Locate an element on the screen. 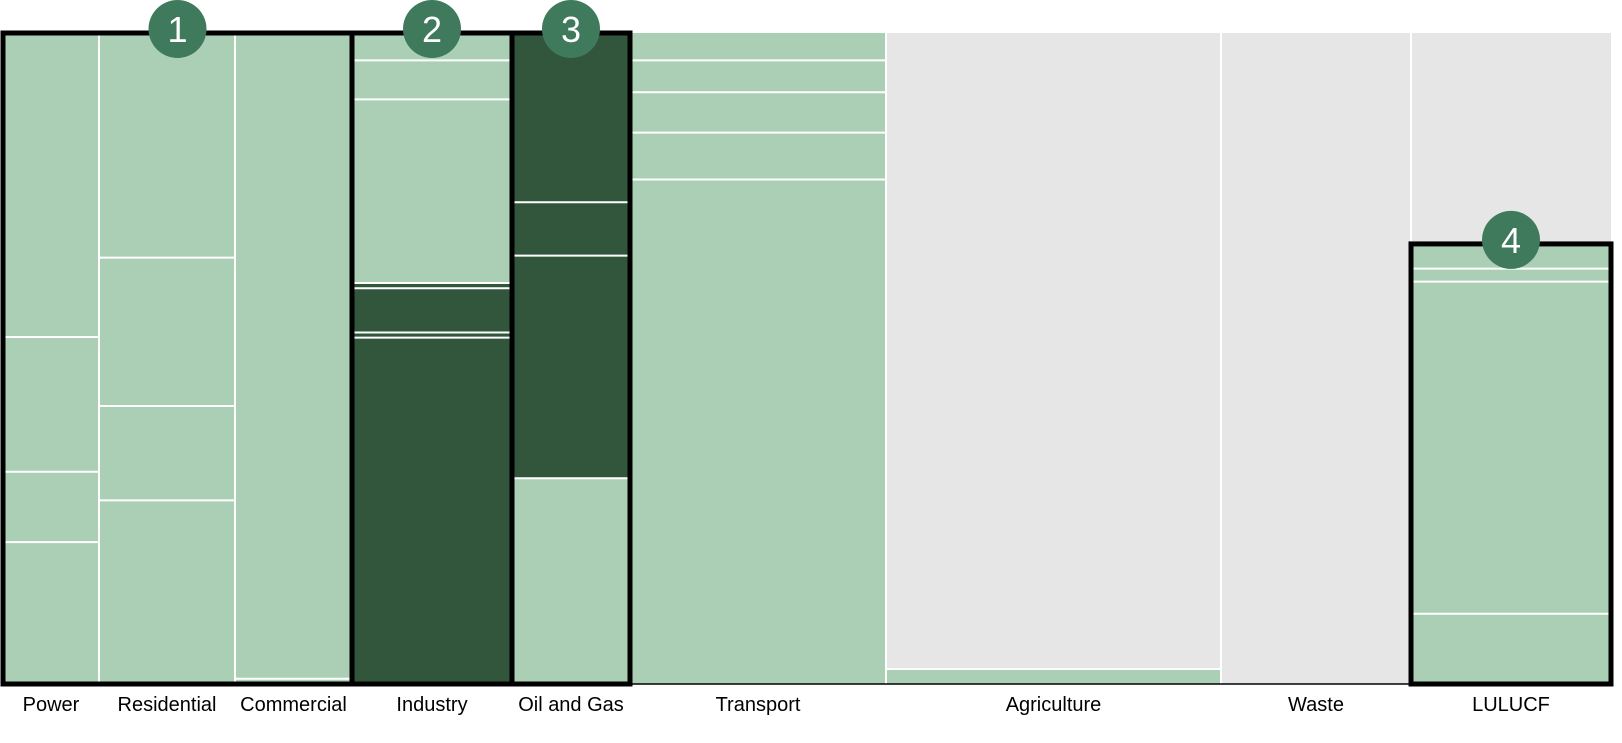 The width and height of the screenshot is (1622, 743). highlight-badge-label: 1 is located at coordinates (177, 29).